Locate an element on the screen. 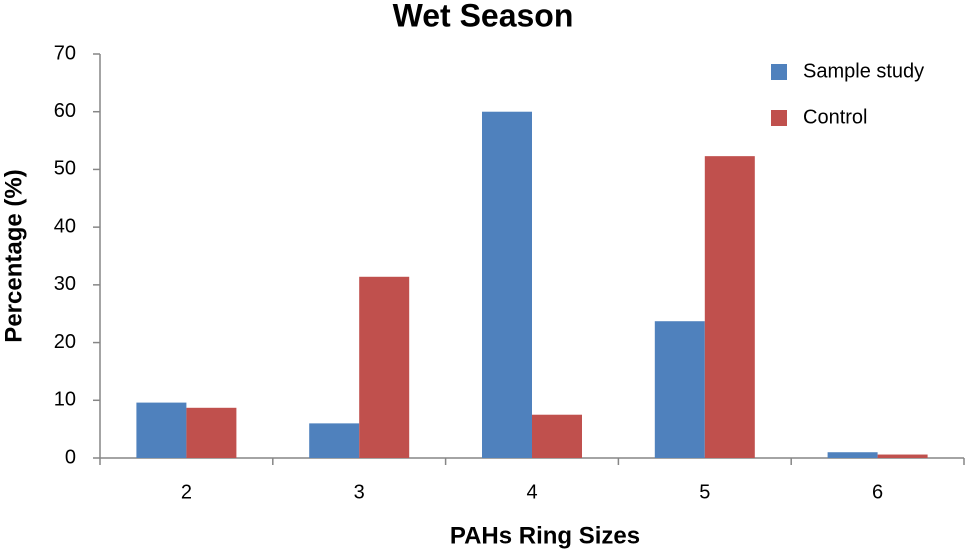  x-tick-label: 2 is located at coordinates (186, 492).